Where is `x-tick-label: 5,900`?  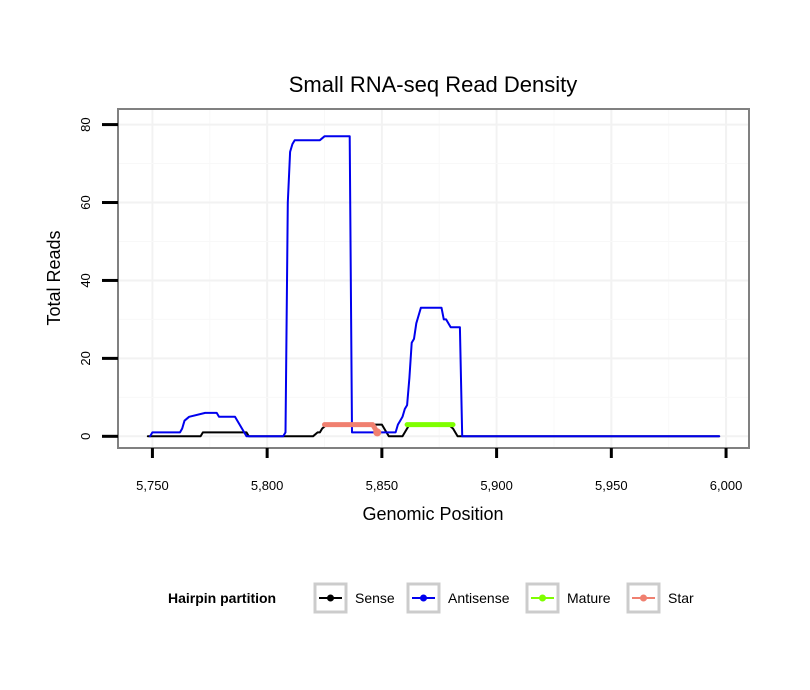 x-tick-label: 5,900 is located at coordinates (496, 485).